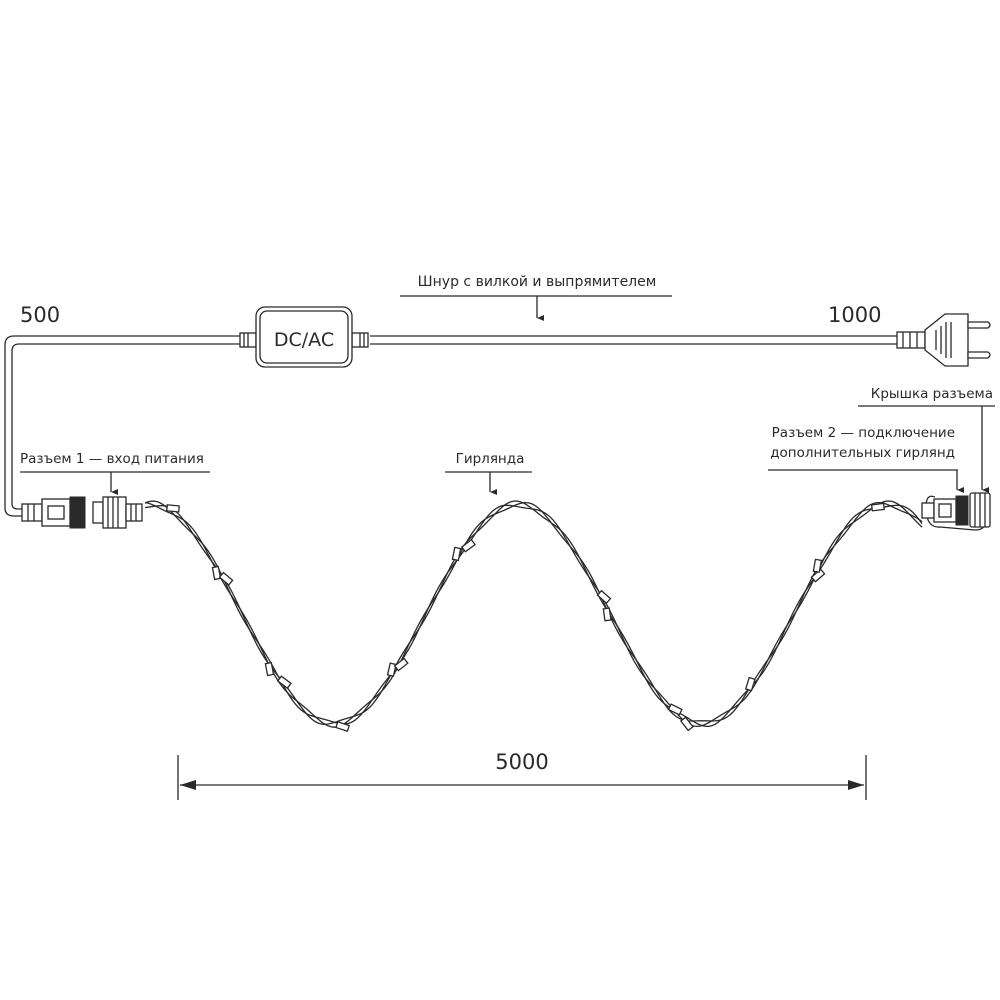 The height and width of the screenshot is (1000, 1000). Describe the element at coordinates (82, 512) in the screenshot. I see `connector1-icon` at that location.